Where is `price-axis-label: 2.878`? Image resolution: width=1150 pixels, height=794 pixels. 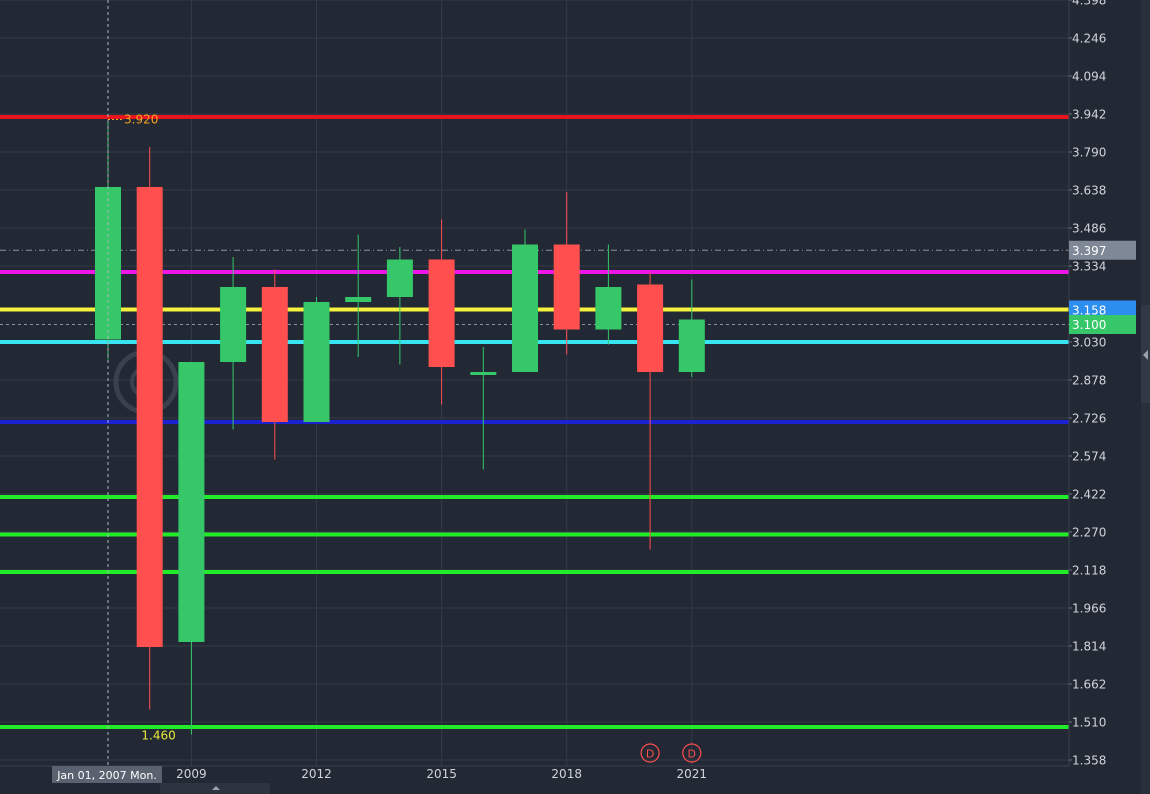
price-axis-label: 2.878 is located at coordinates (1089, 381).